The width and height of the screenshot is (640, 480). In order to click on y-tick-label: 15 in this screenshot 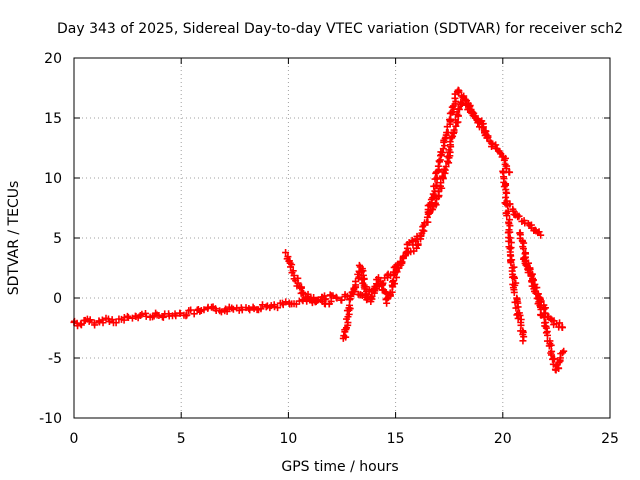, I will do `click(53, 119)`.